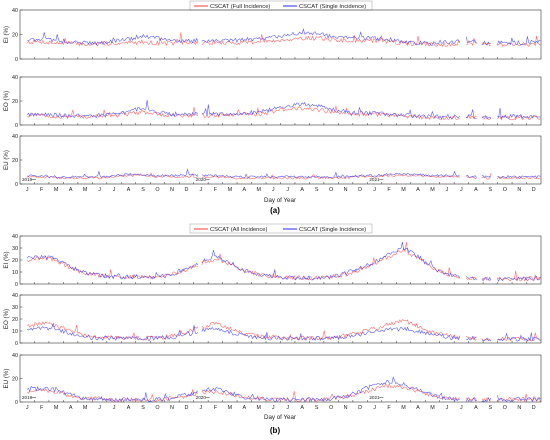 The width and height of the screenshot is (550, 440). What do you see at coordinates (239, 230) in the screenshot?
I see `legend-label: CSCAT (All Incidence)` at bounding box center [239, 230].